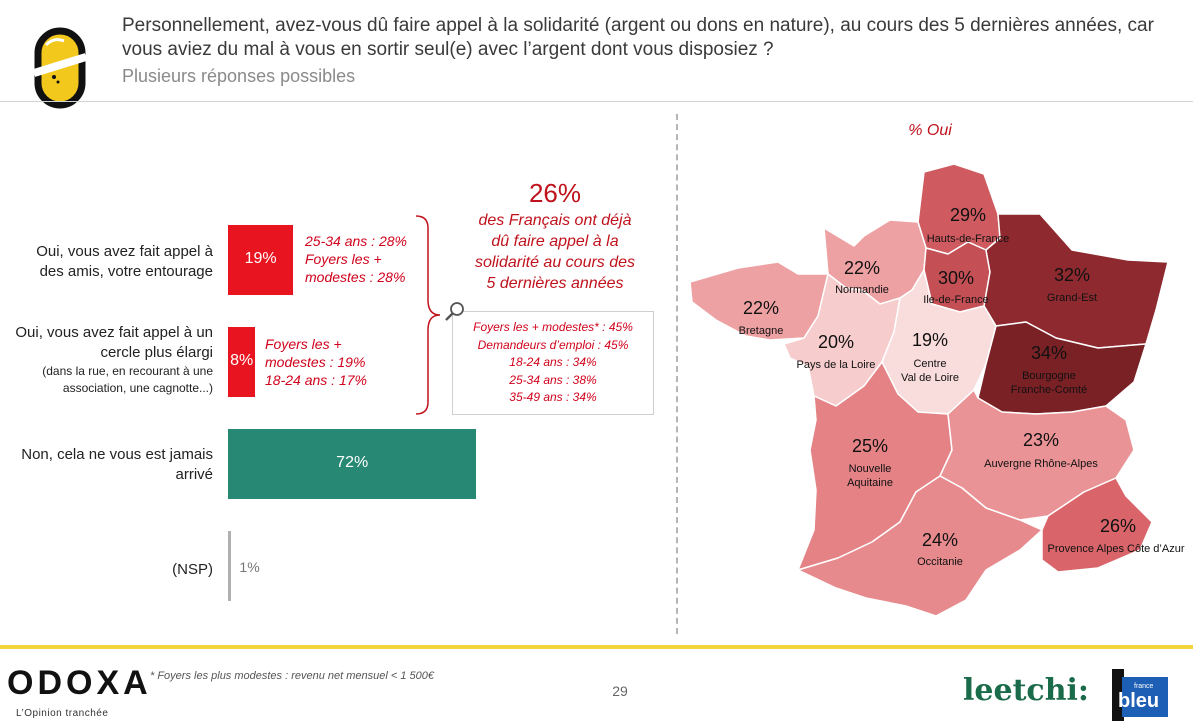 The width and height of the screenshot is (1193, 725). I want to click on region-name-label: Hauts-de-France, so click(968, 239).